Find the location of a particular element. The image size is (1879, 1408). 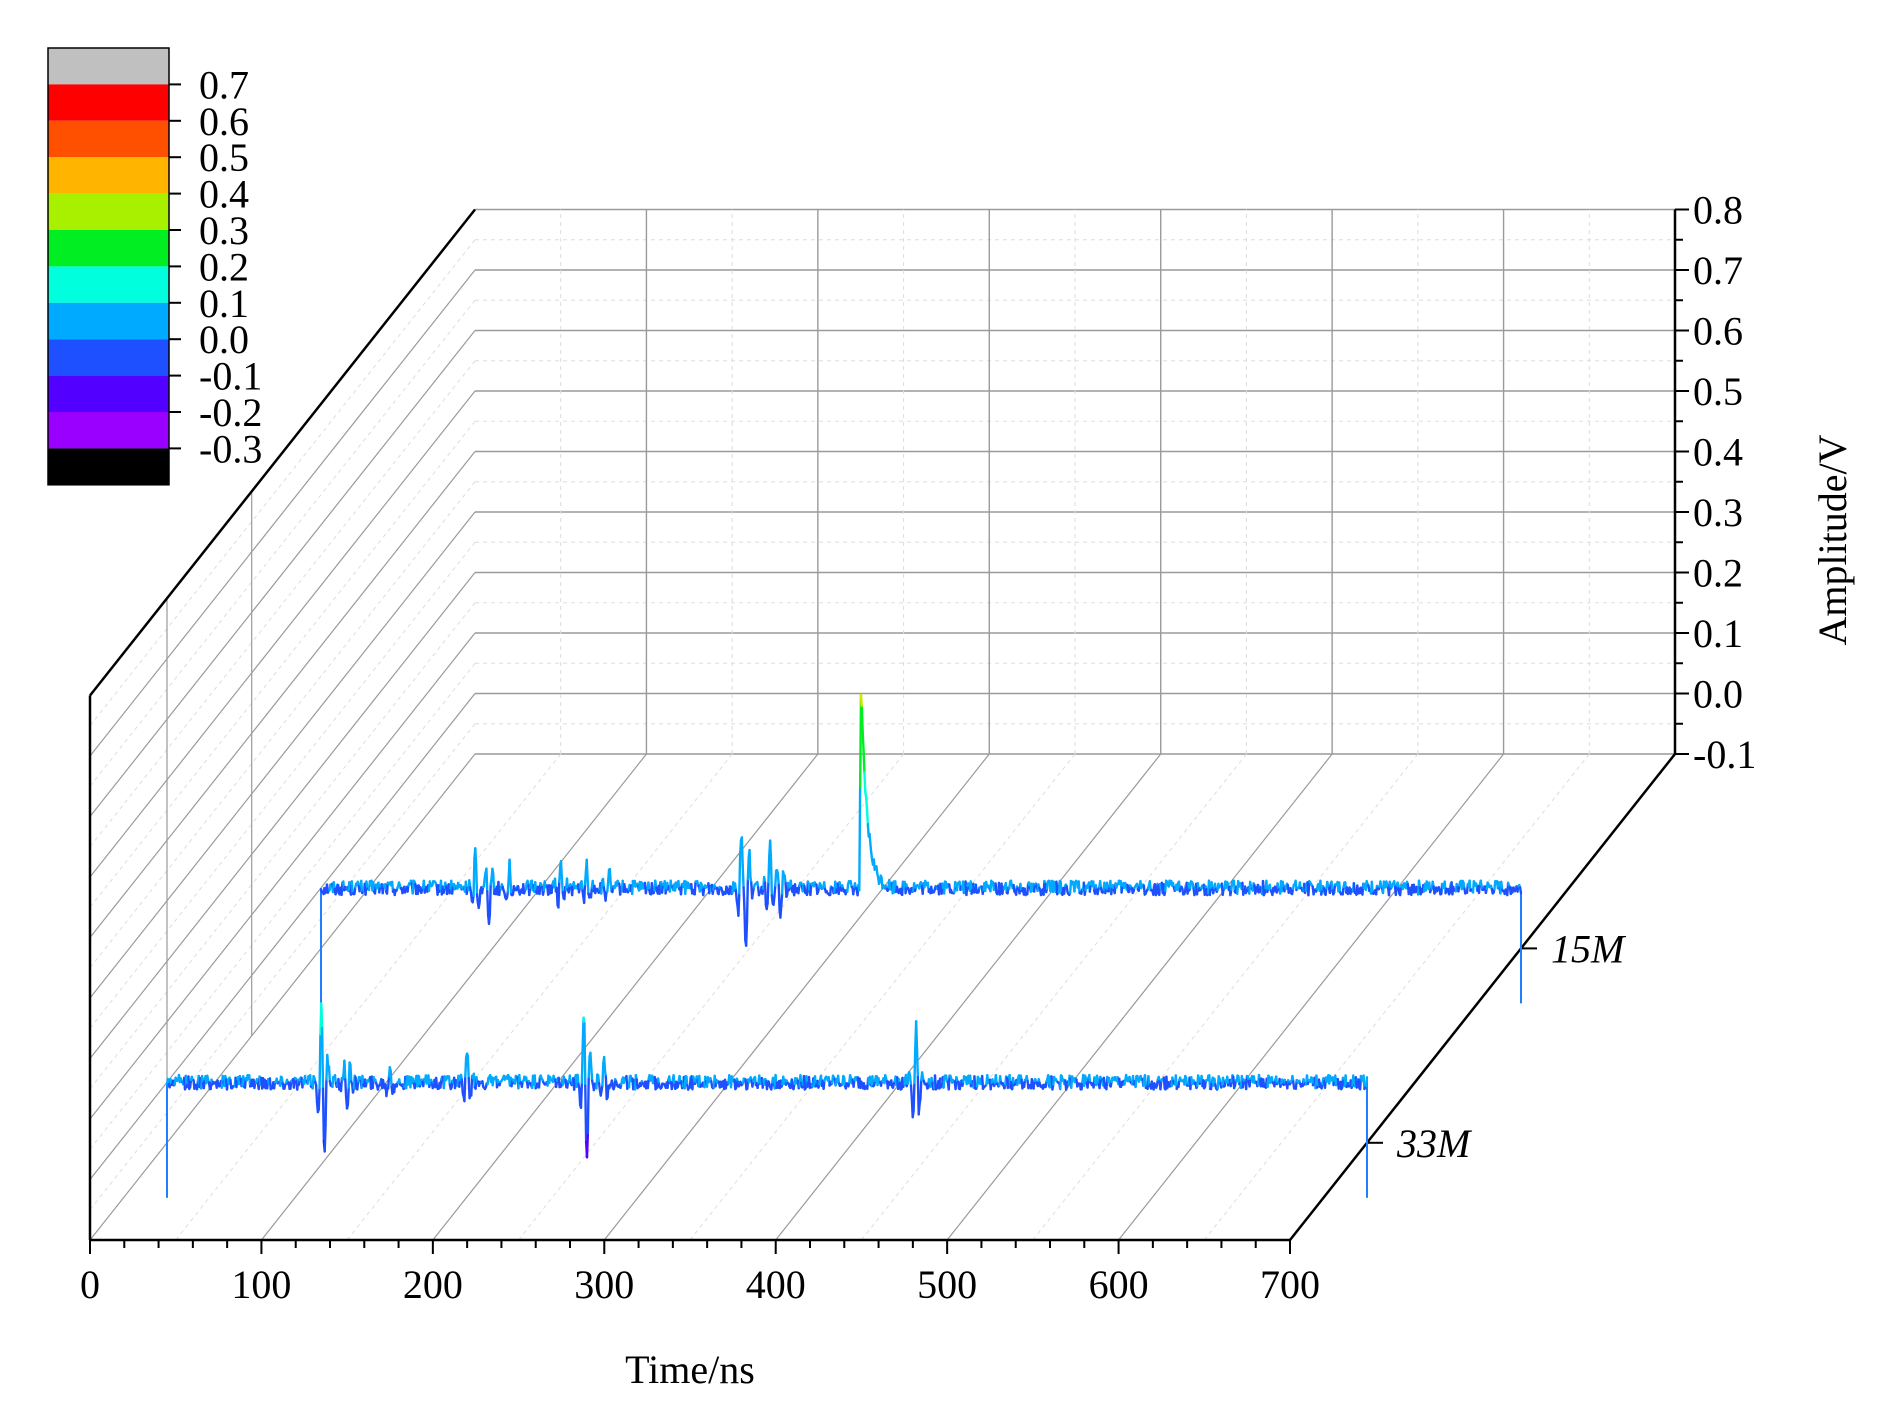

z-tick-label: 0.2 is located at coordinates (1718, 573).